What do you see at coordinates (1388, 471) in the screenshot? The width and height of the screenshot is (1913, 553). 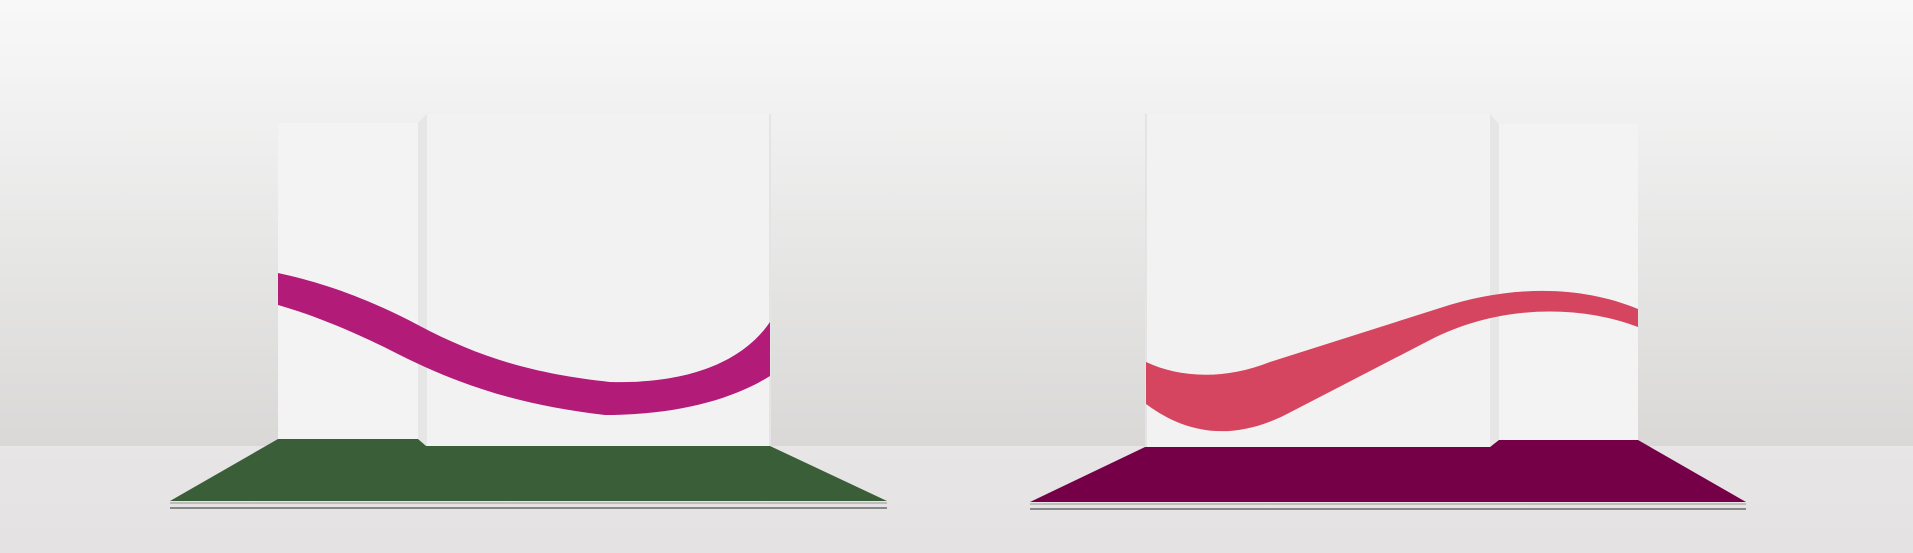 I see `right-display-base` at bounding box center [1388, 471].